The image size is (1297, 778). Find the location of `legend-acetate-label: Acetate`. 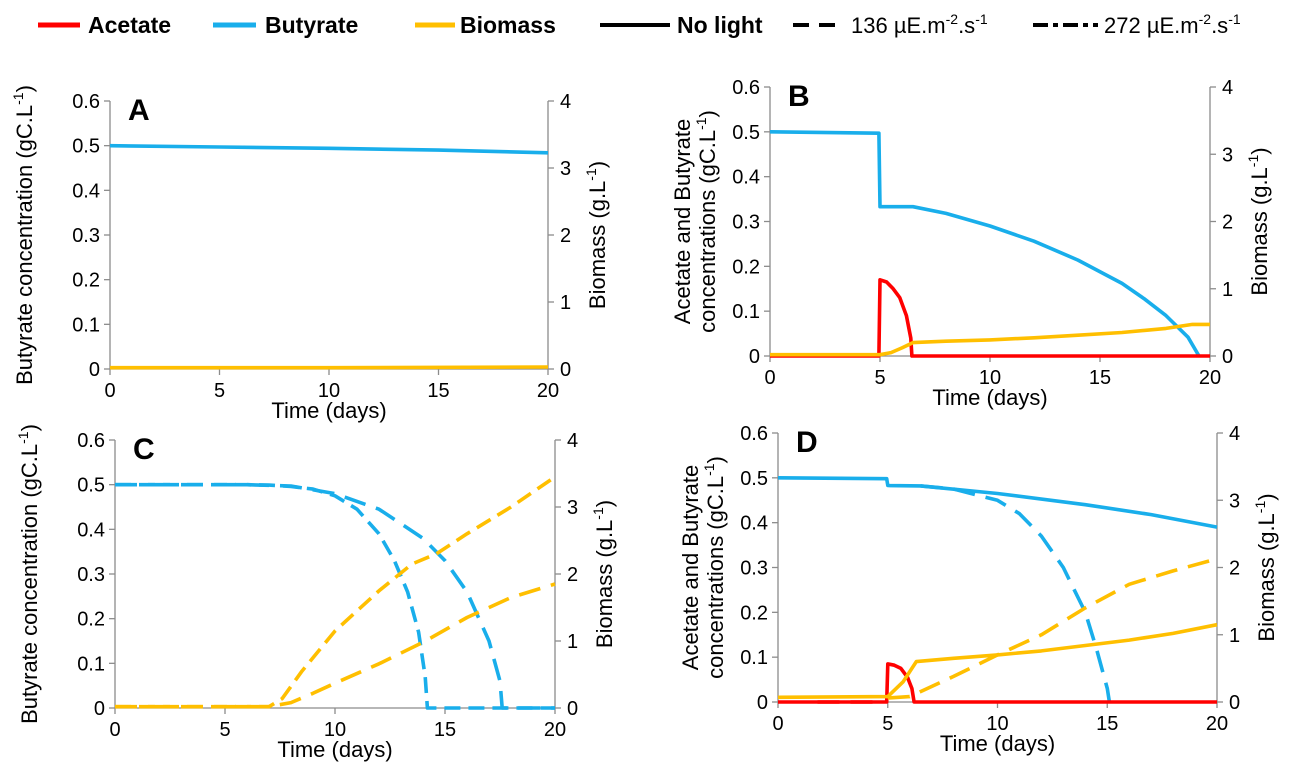

legend-acetate-label: Acetate is located at coordinates (129, 25).